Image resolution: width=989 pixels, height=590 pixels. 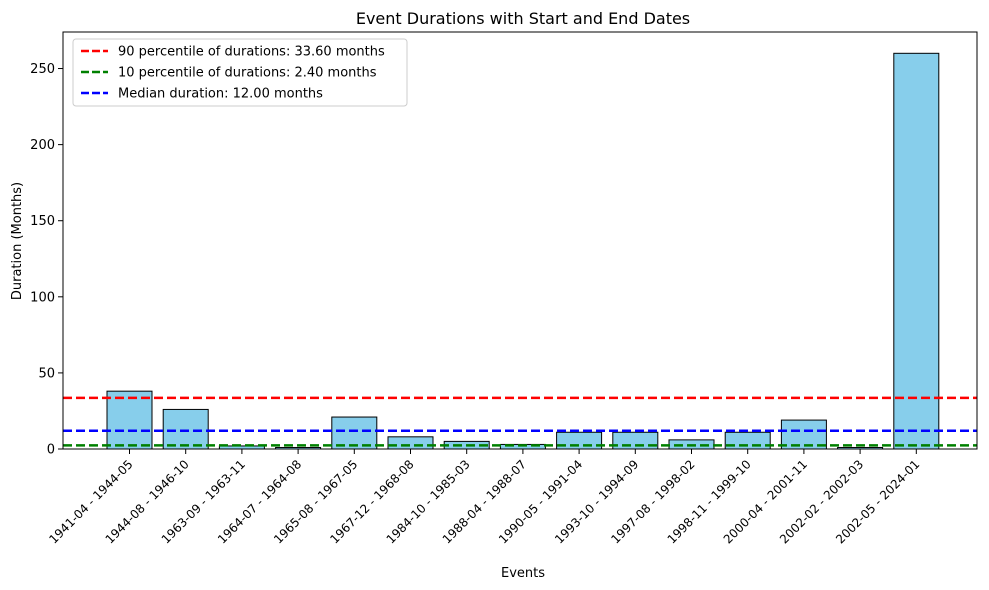 I want to click on y-tick-label: 250, so click(x=42, y=69).